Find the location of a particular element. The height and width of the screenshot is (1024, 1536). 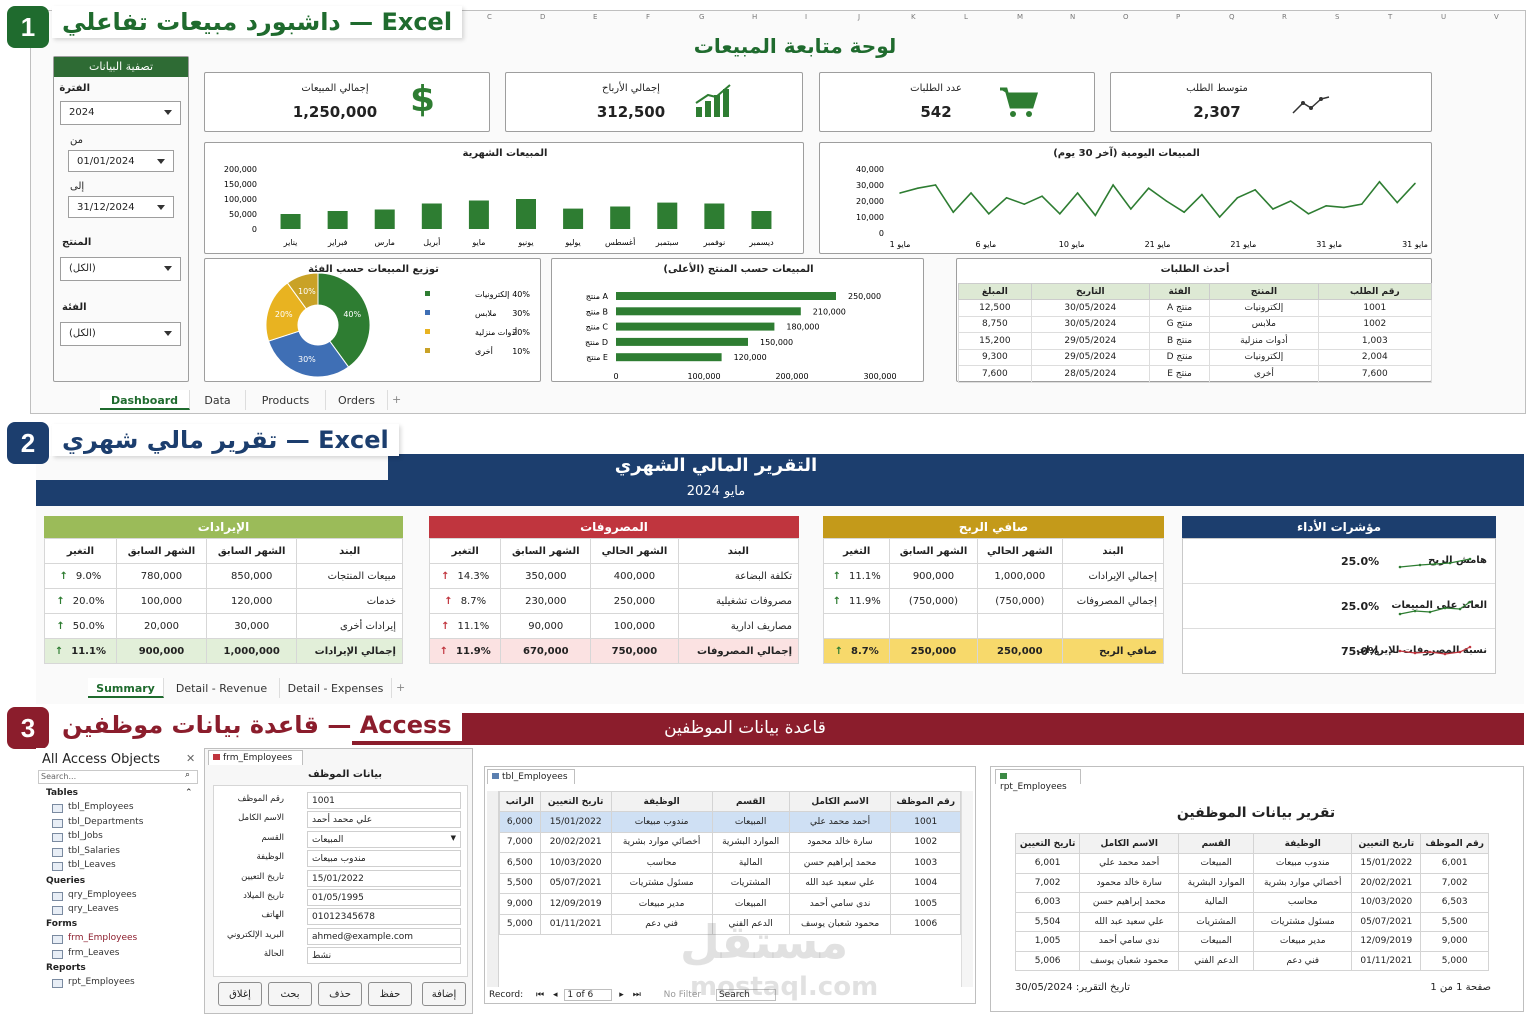

nav-item: qry_Leaves is located at coordinates (93, 909).